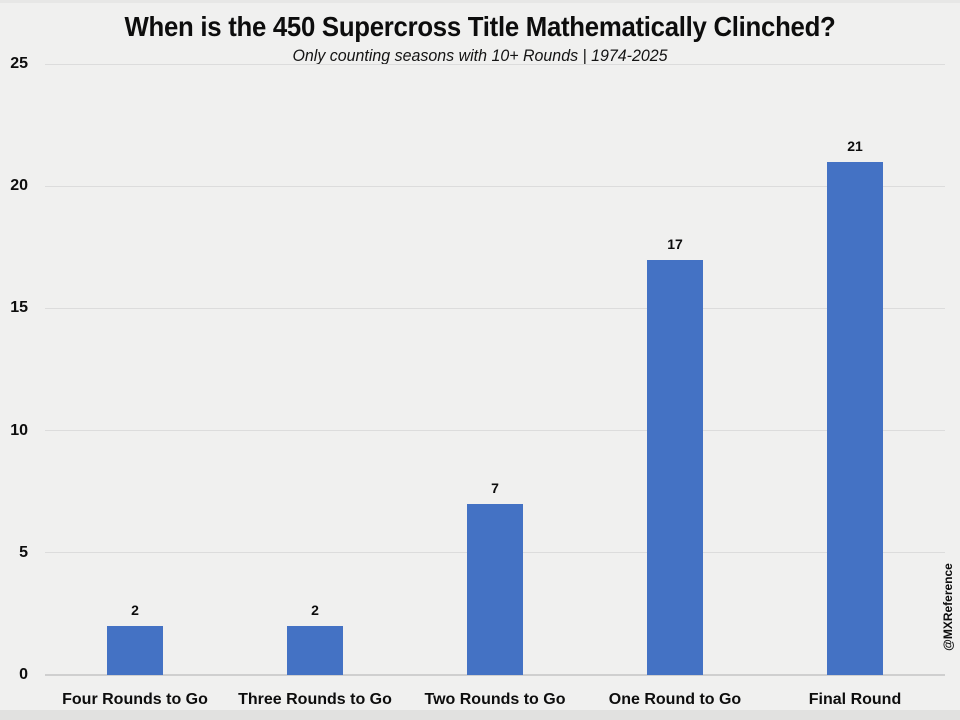 This screenshot has width=960, height=720. I want to click on y-tick-label: 25, so click(19, 63).